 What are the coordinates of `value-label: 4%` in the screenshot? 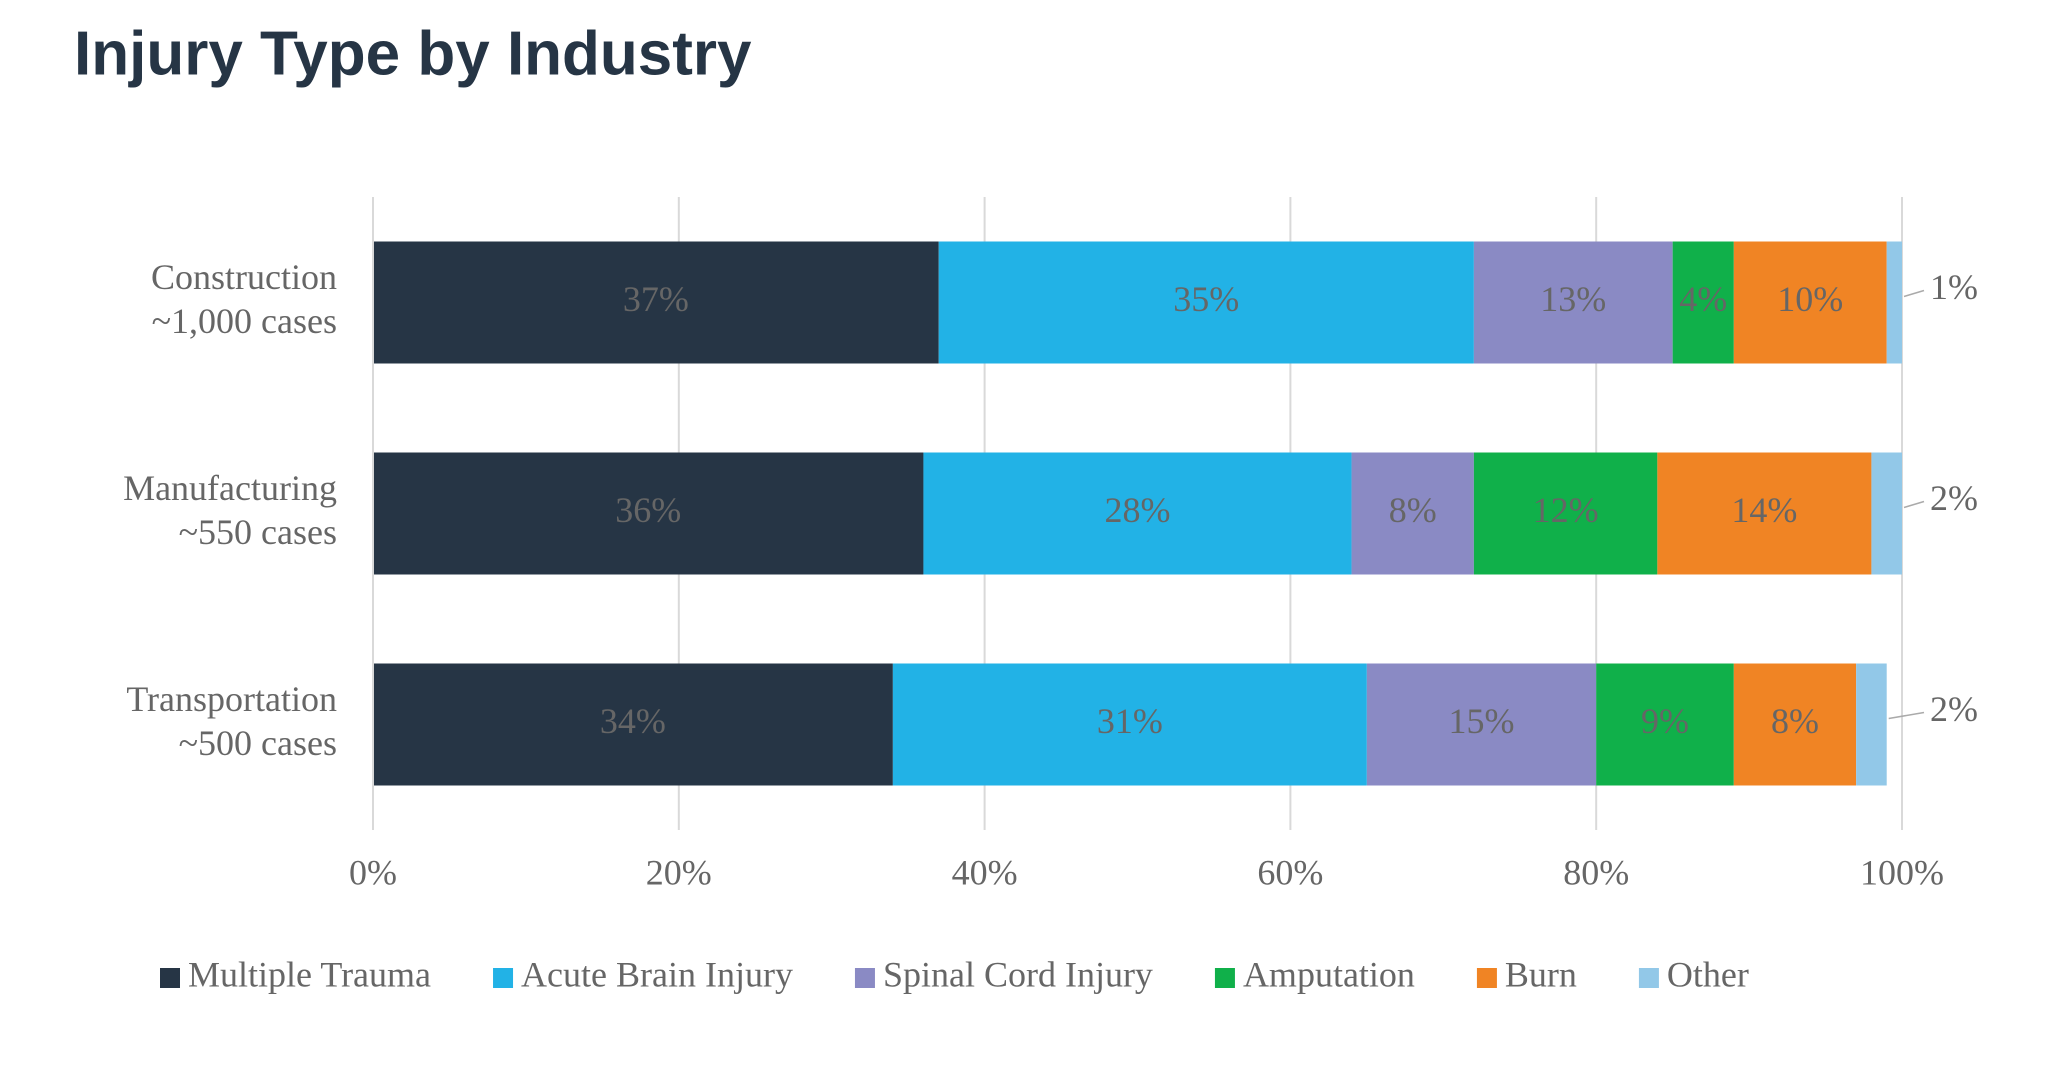 It's located at (1703, 299).